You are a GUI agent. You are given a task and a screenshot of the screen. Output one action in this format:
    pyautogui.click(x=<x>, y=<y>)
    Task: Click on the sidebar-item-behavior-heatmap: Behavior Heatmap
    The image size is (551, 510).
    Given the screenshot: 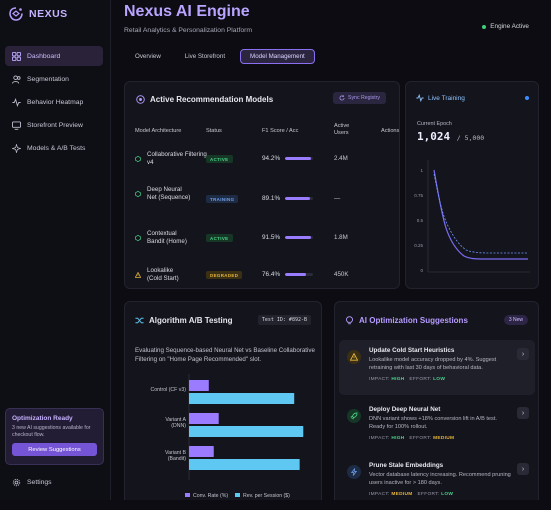 What is the action you would take?
    pyautogui.click(x=54, y=102)
    